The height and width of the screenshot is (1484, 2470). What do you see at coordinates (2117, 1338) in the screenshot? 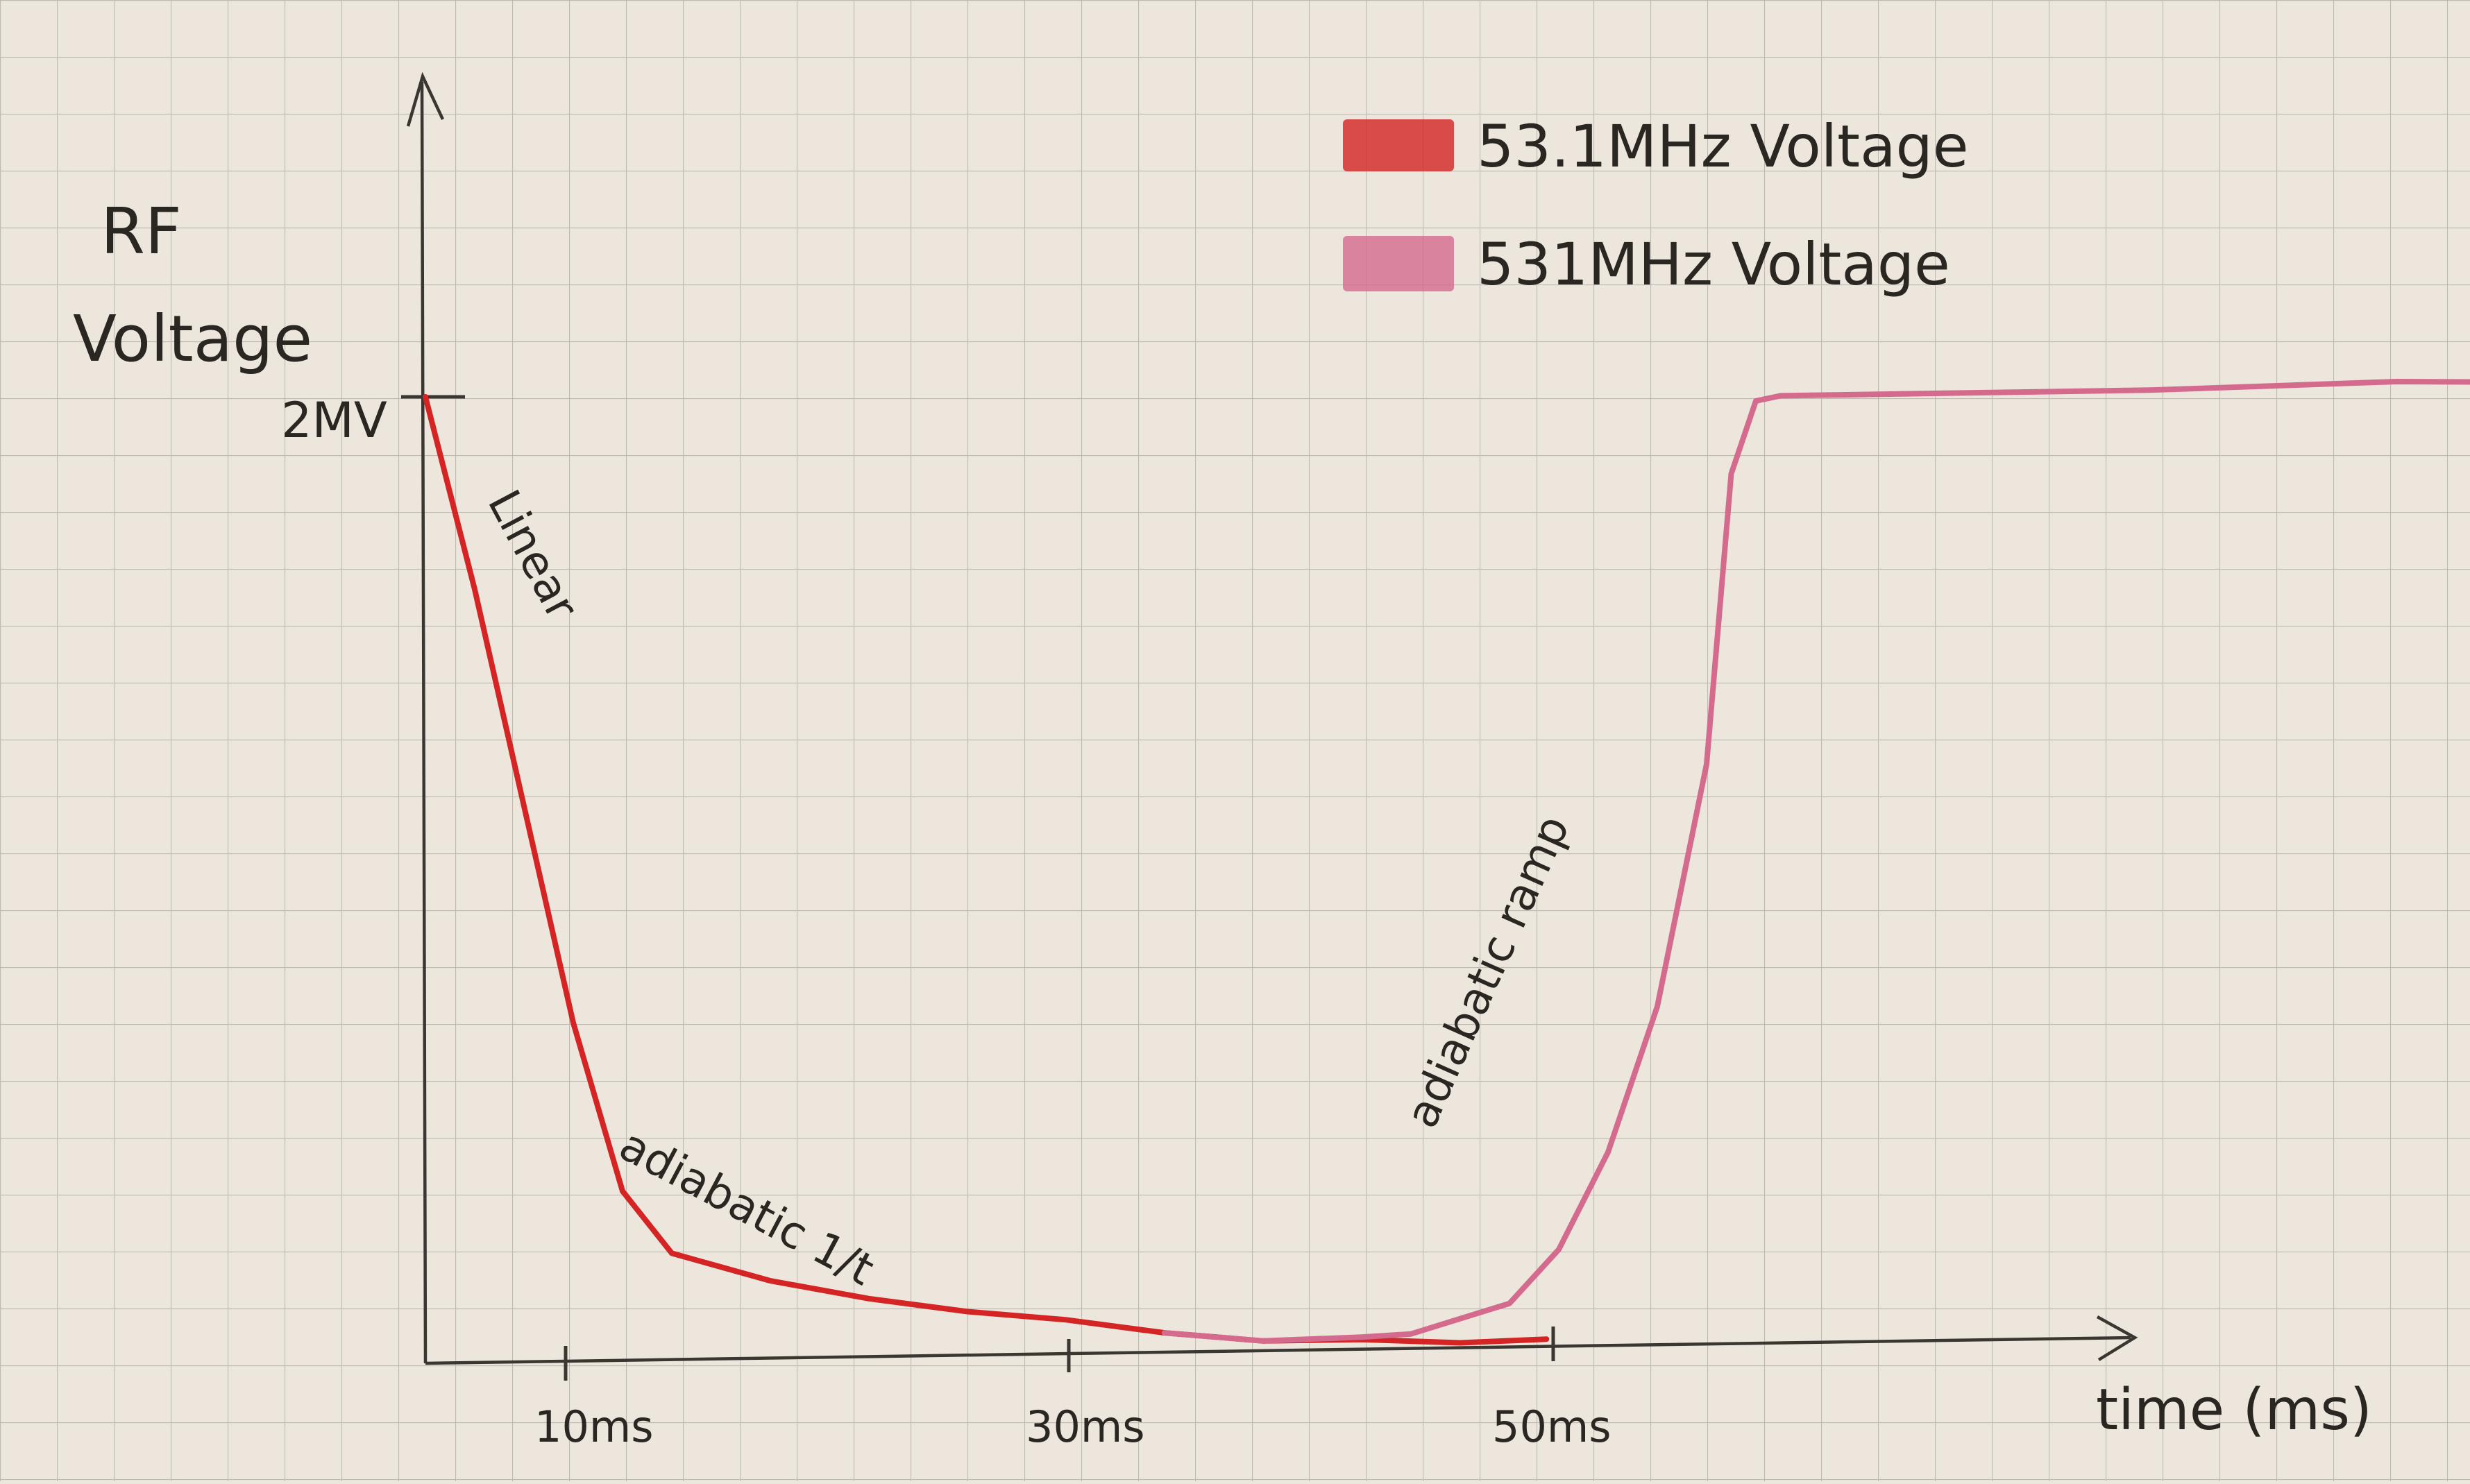
I see `x-axis-arrow-icon` at bounding box center [2117, 1338].